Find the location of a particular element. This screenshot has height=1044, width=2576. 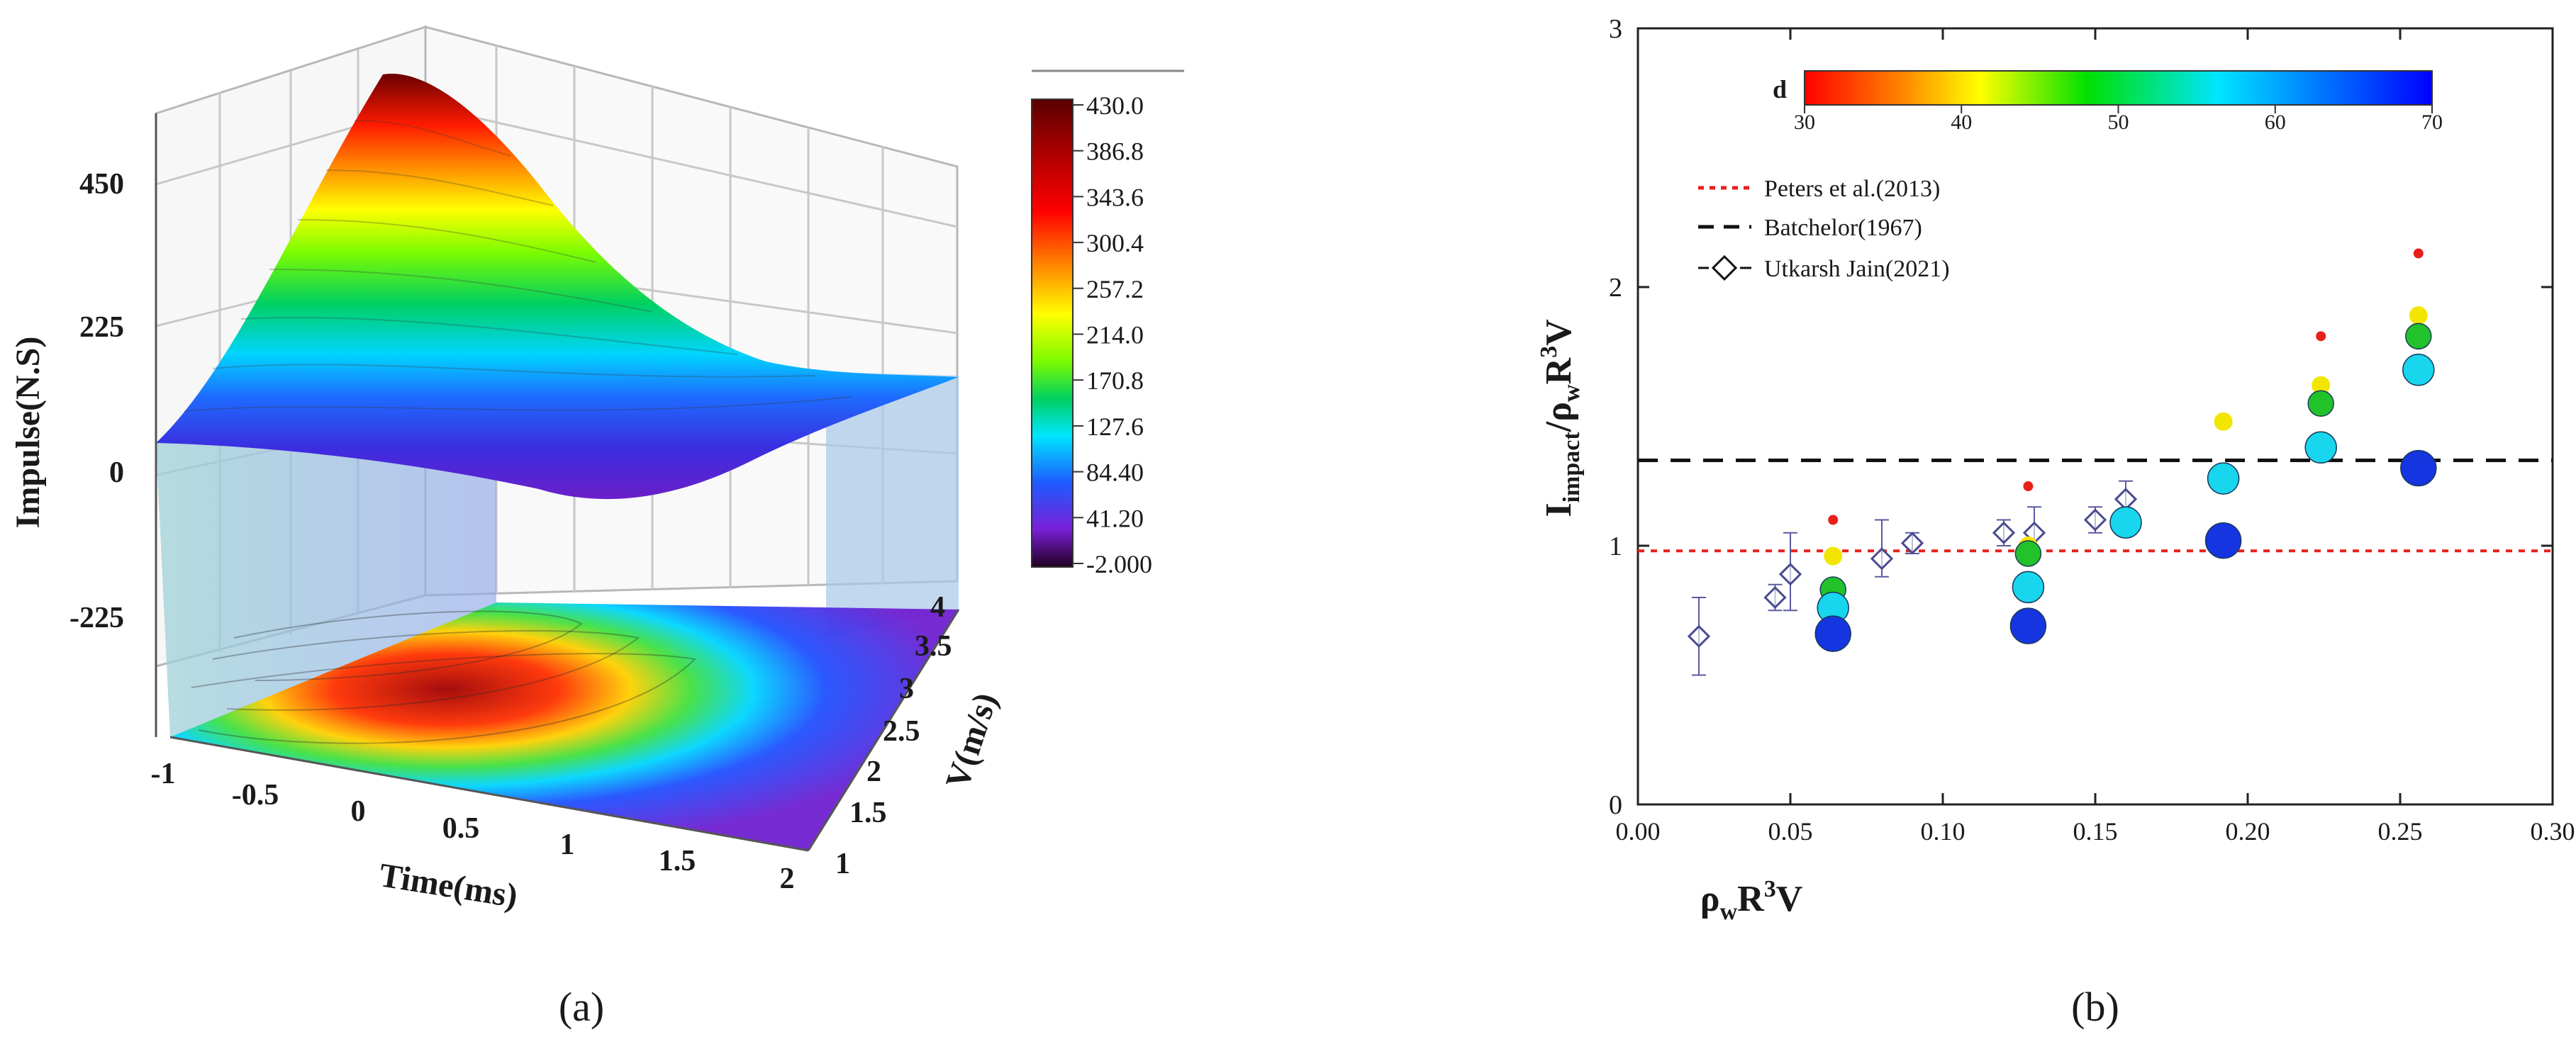

y-tick: 3.5 is located at coordinates (933, 646).